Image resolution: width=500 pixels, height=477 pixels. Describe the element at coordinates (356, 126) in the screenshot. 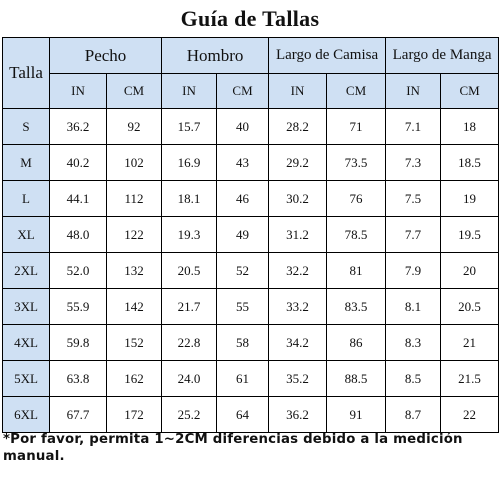

I see `table-cell: 71` at that location.